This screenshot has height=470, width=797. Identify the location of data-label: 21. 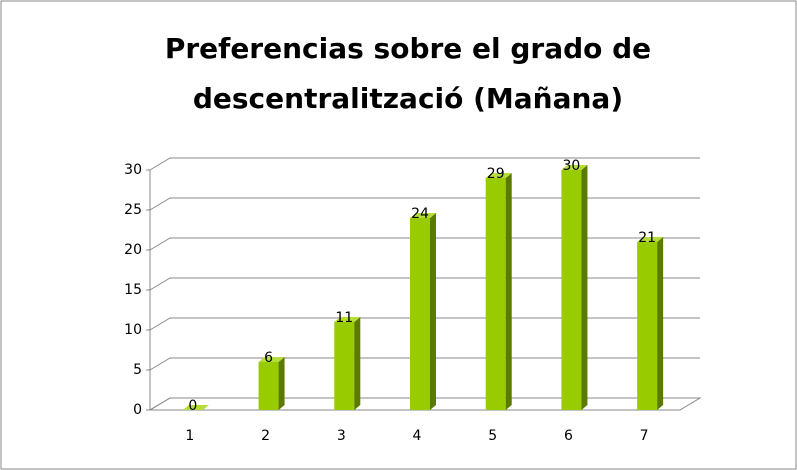
(647, 238).